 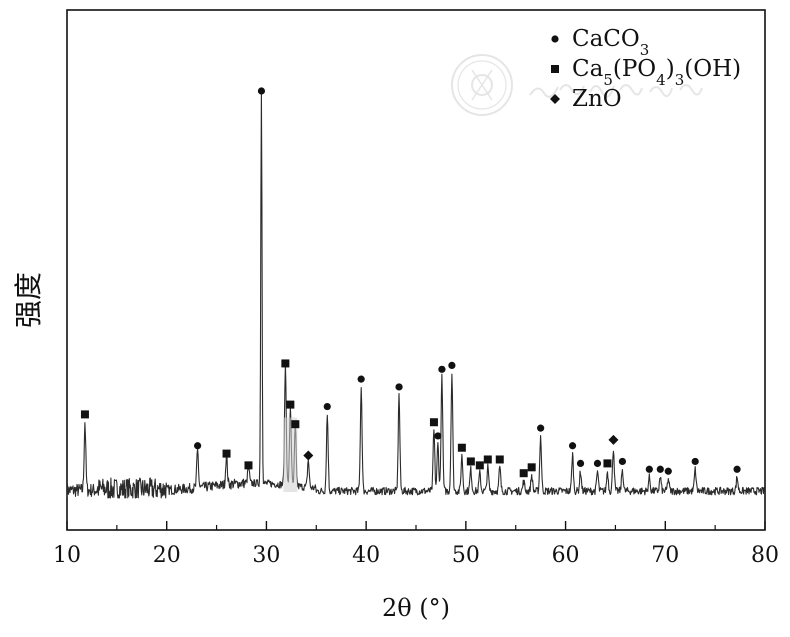 What do you see at coordinates (28, 300) in the screenshot?
I see `y-axis-label: 强度` at bounding box center [28, 300].